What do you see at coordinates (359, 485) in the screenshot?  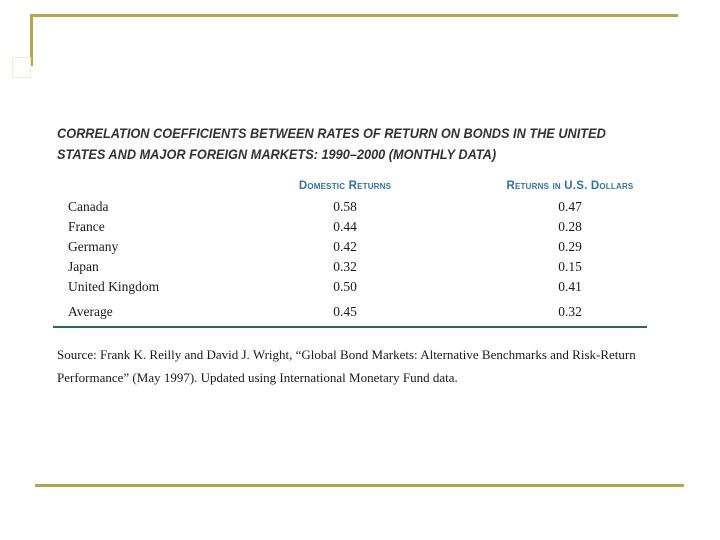 I see `bottom-accent-line` at bounding box center [359, 485].